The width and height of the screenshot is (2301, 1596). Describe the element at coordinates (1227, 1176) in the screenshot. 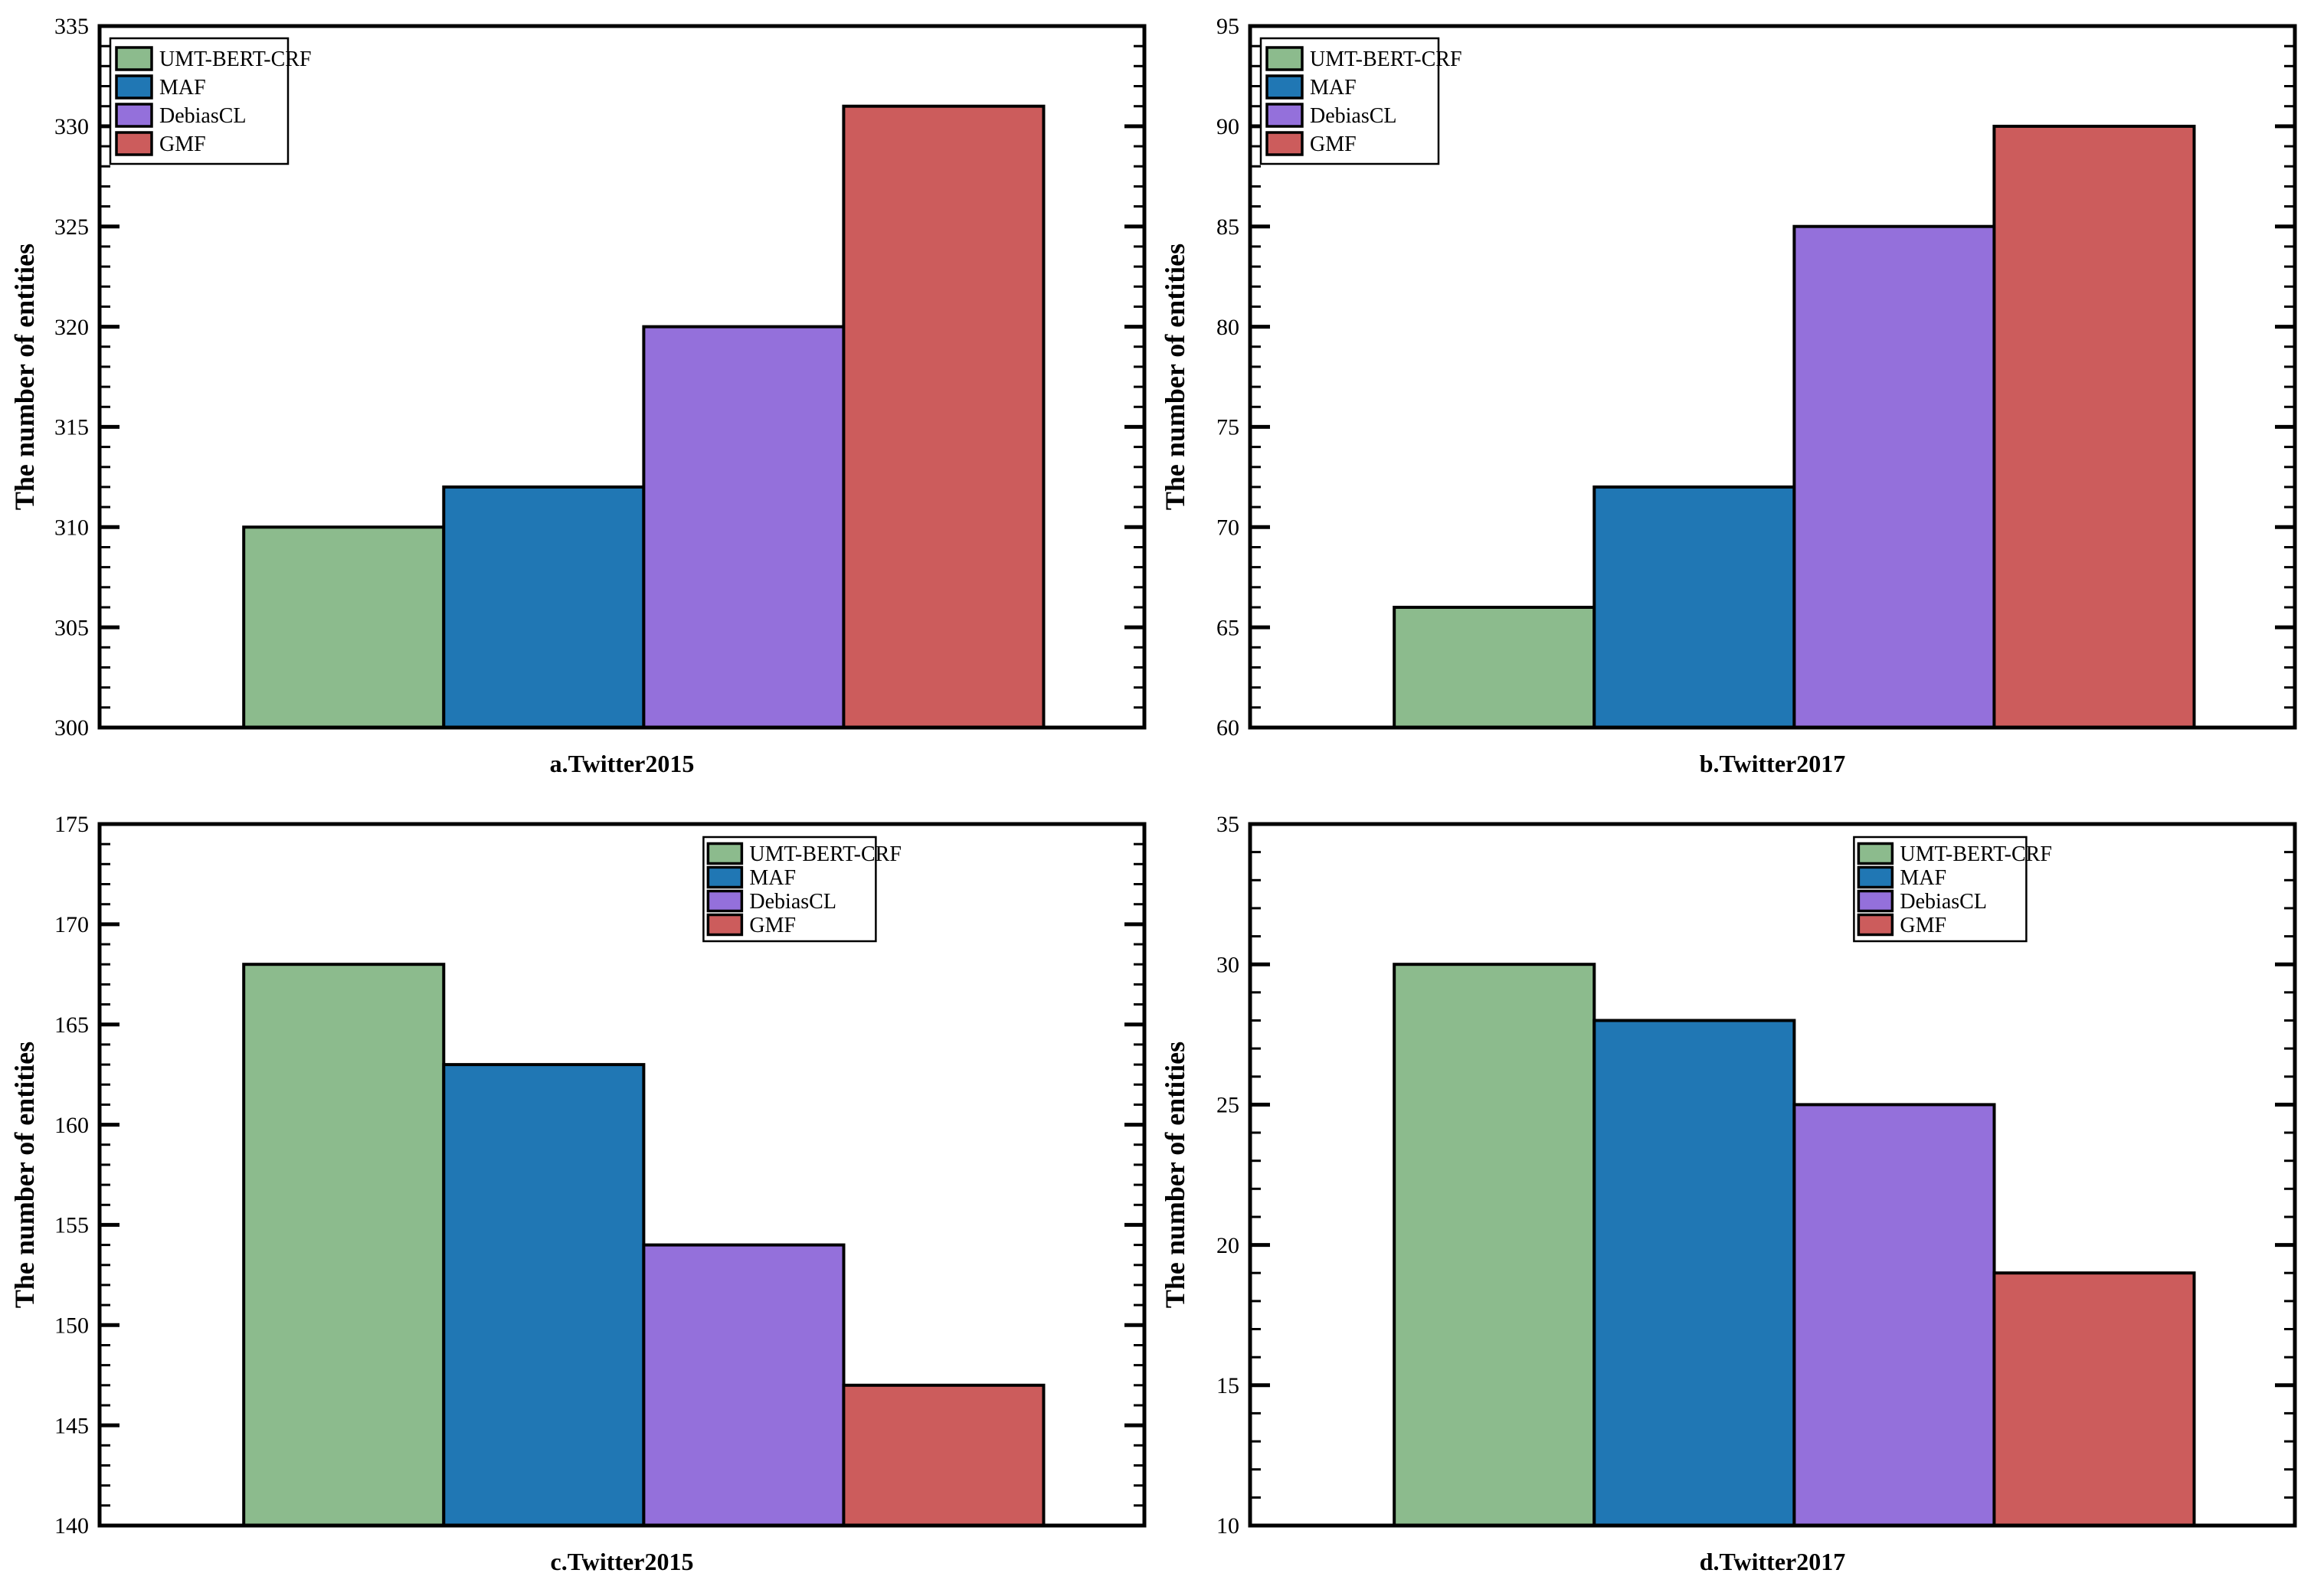

I see `y-tick-labels: 10 15 20 25 30 35` at that location.